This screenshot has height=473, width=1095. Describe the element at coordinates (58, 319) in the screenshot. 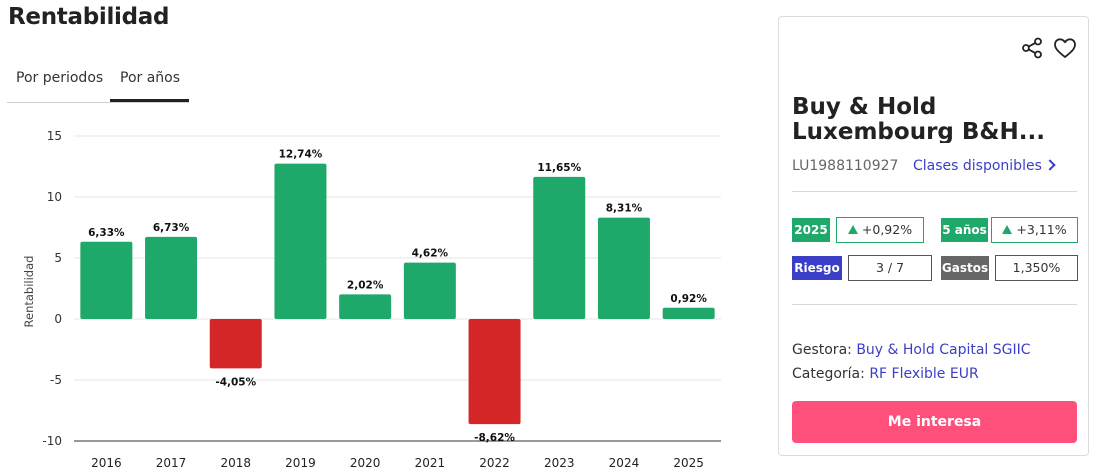

I see `y-tick-label: 0` at that location.